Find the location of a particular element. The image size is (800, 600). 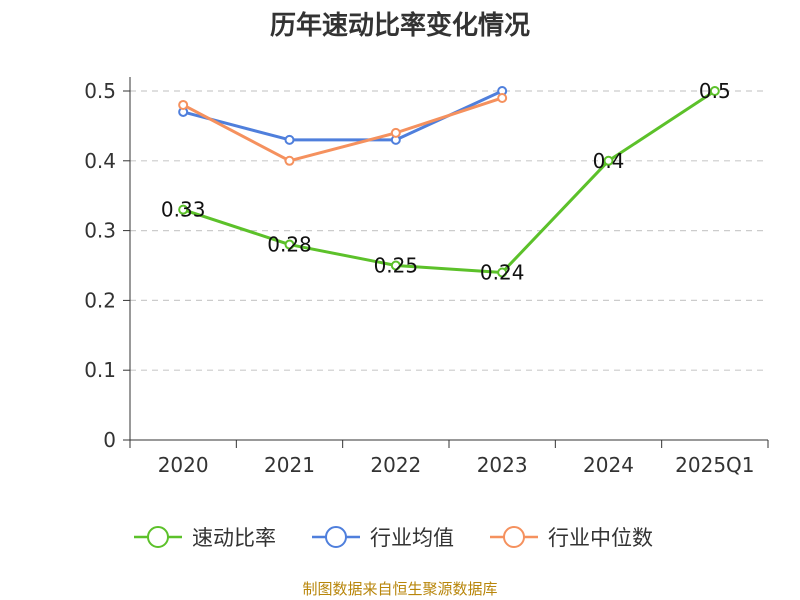

source-note: 制图数据来自恒生聚源数据库 is located at coordinates (399, 589).